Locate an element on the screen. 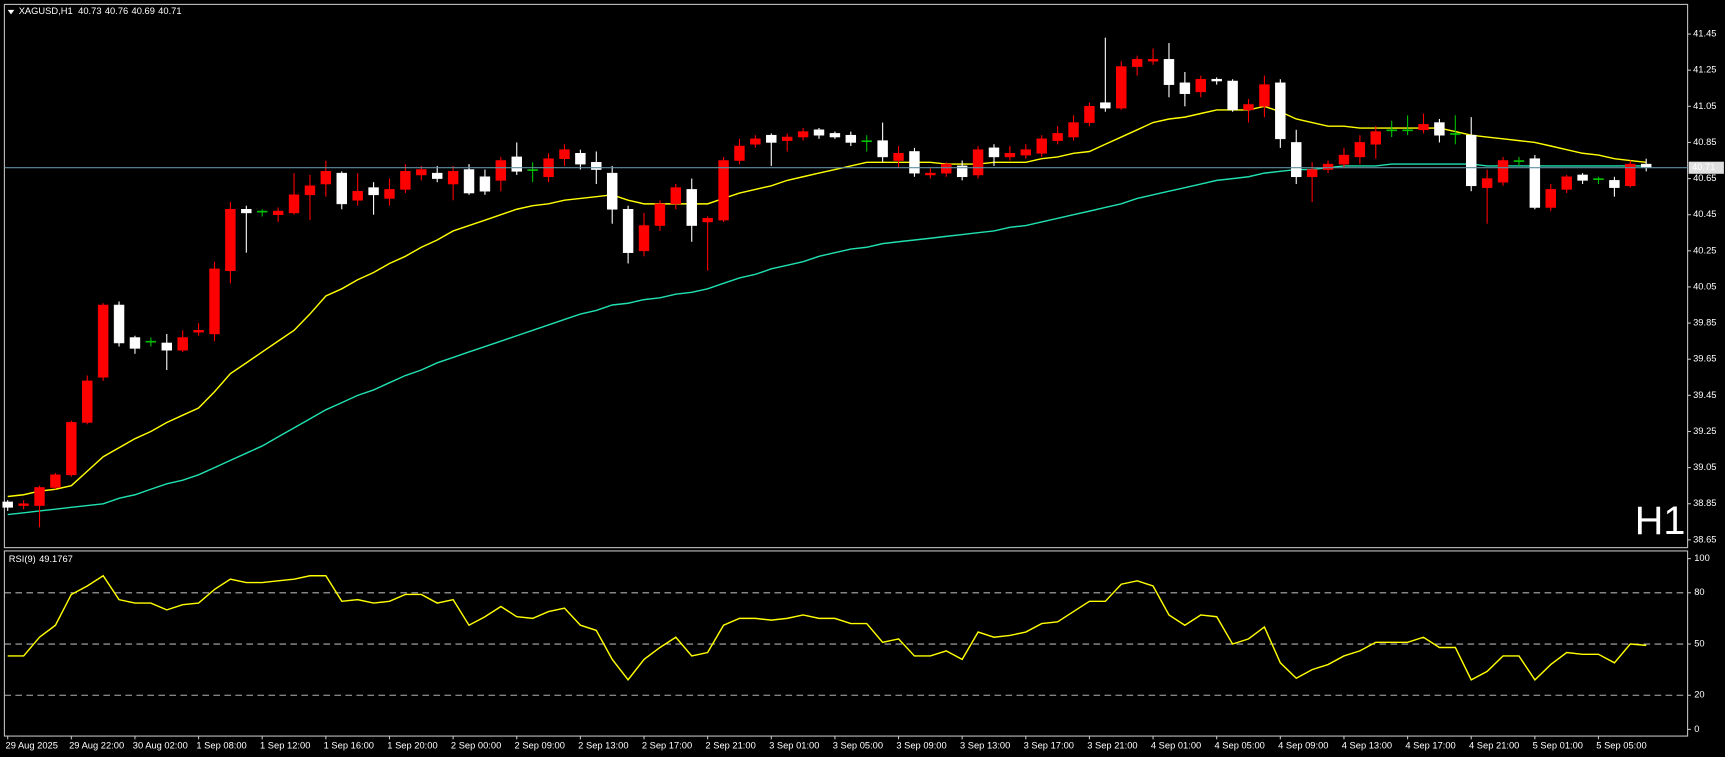 This screenshot has height=757, width=1725. y-tick-label: 39.05 is located at coordinates (1704, 467).